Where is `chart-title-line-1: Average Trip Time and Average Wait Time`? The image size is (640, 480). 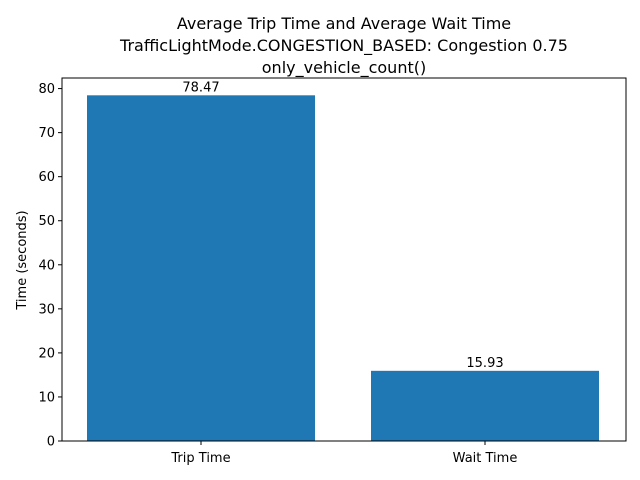
chart-title-line-1: Average Trip Time and Average Wait Time is located at coordinates (344, 23).